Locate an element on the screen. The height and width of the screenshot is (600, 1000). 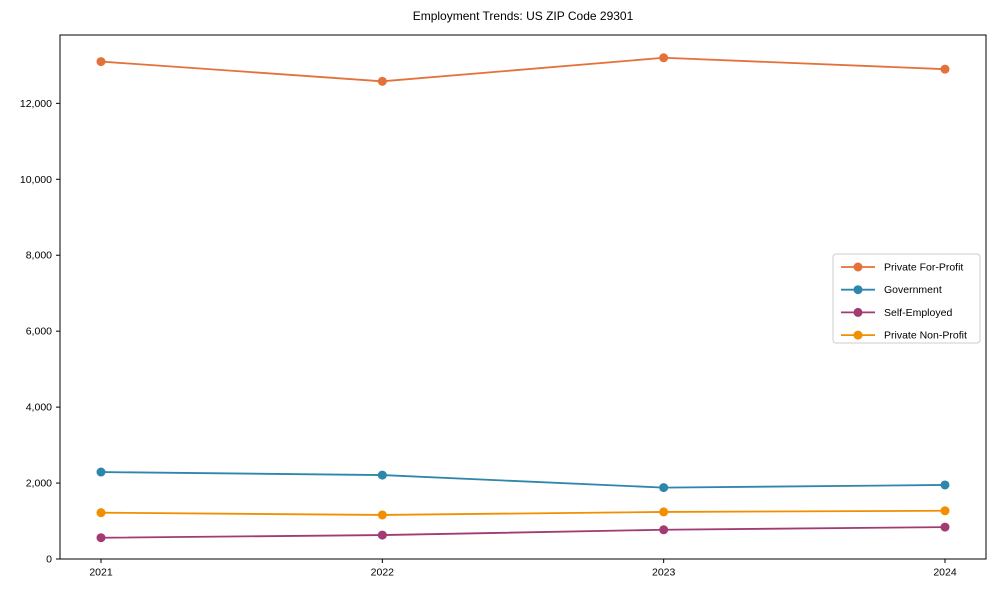
legend-marker-private-for-profit is located at coordinates (858, 267).